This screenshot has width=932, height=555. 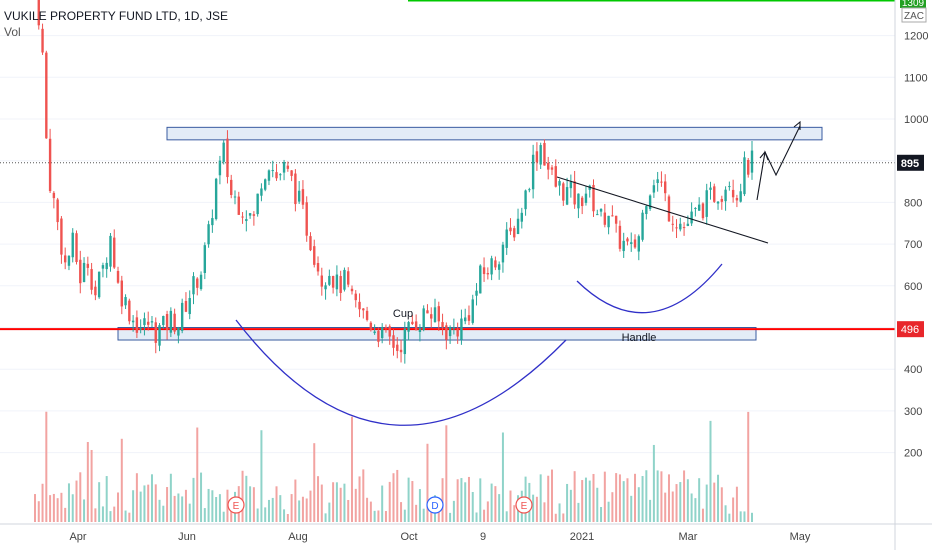 I want to click on event-marker, so click(x=524, y=505).